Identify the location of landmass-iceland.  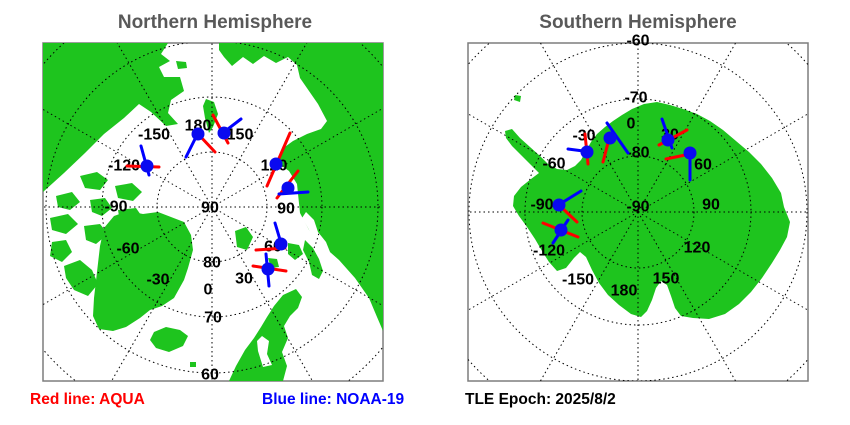
(169, 339).